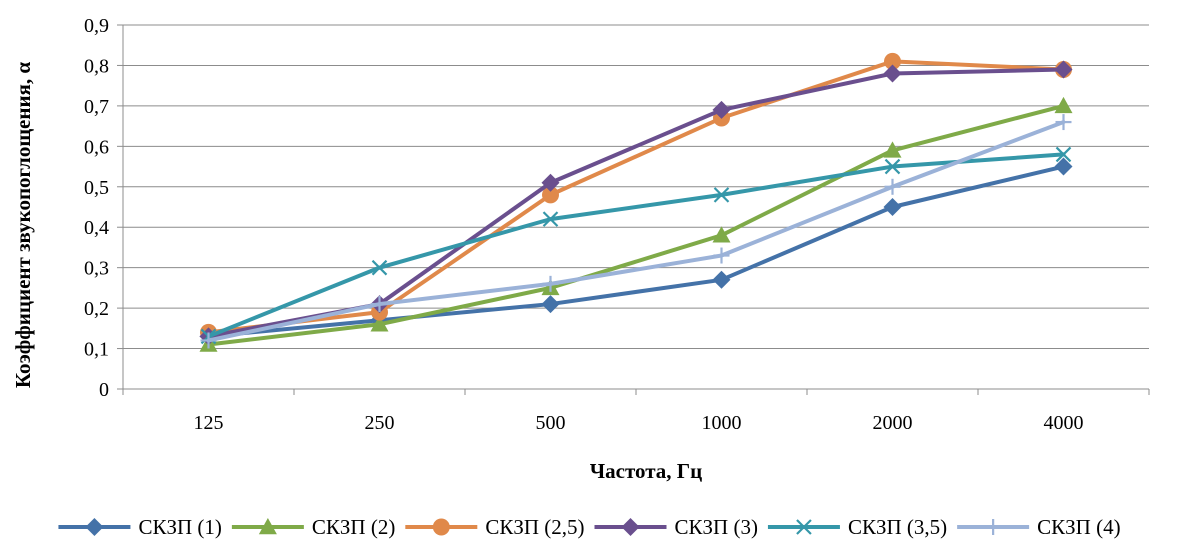 The height and width of the screenshot is (541, 1179). I want to click on y-tick-label: 0,7, so click(96, 107).